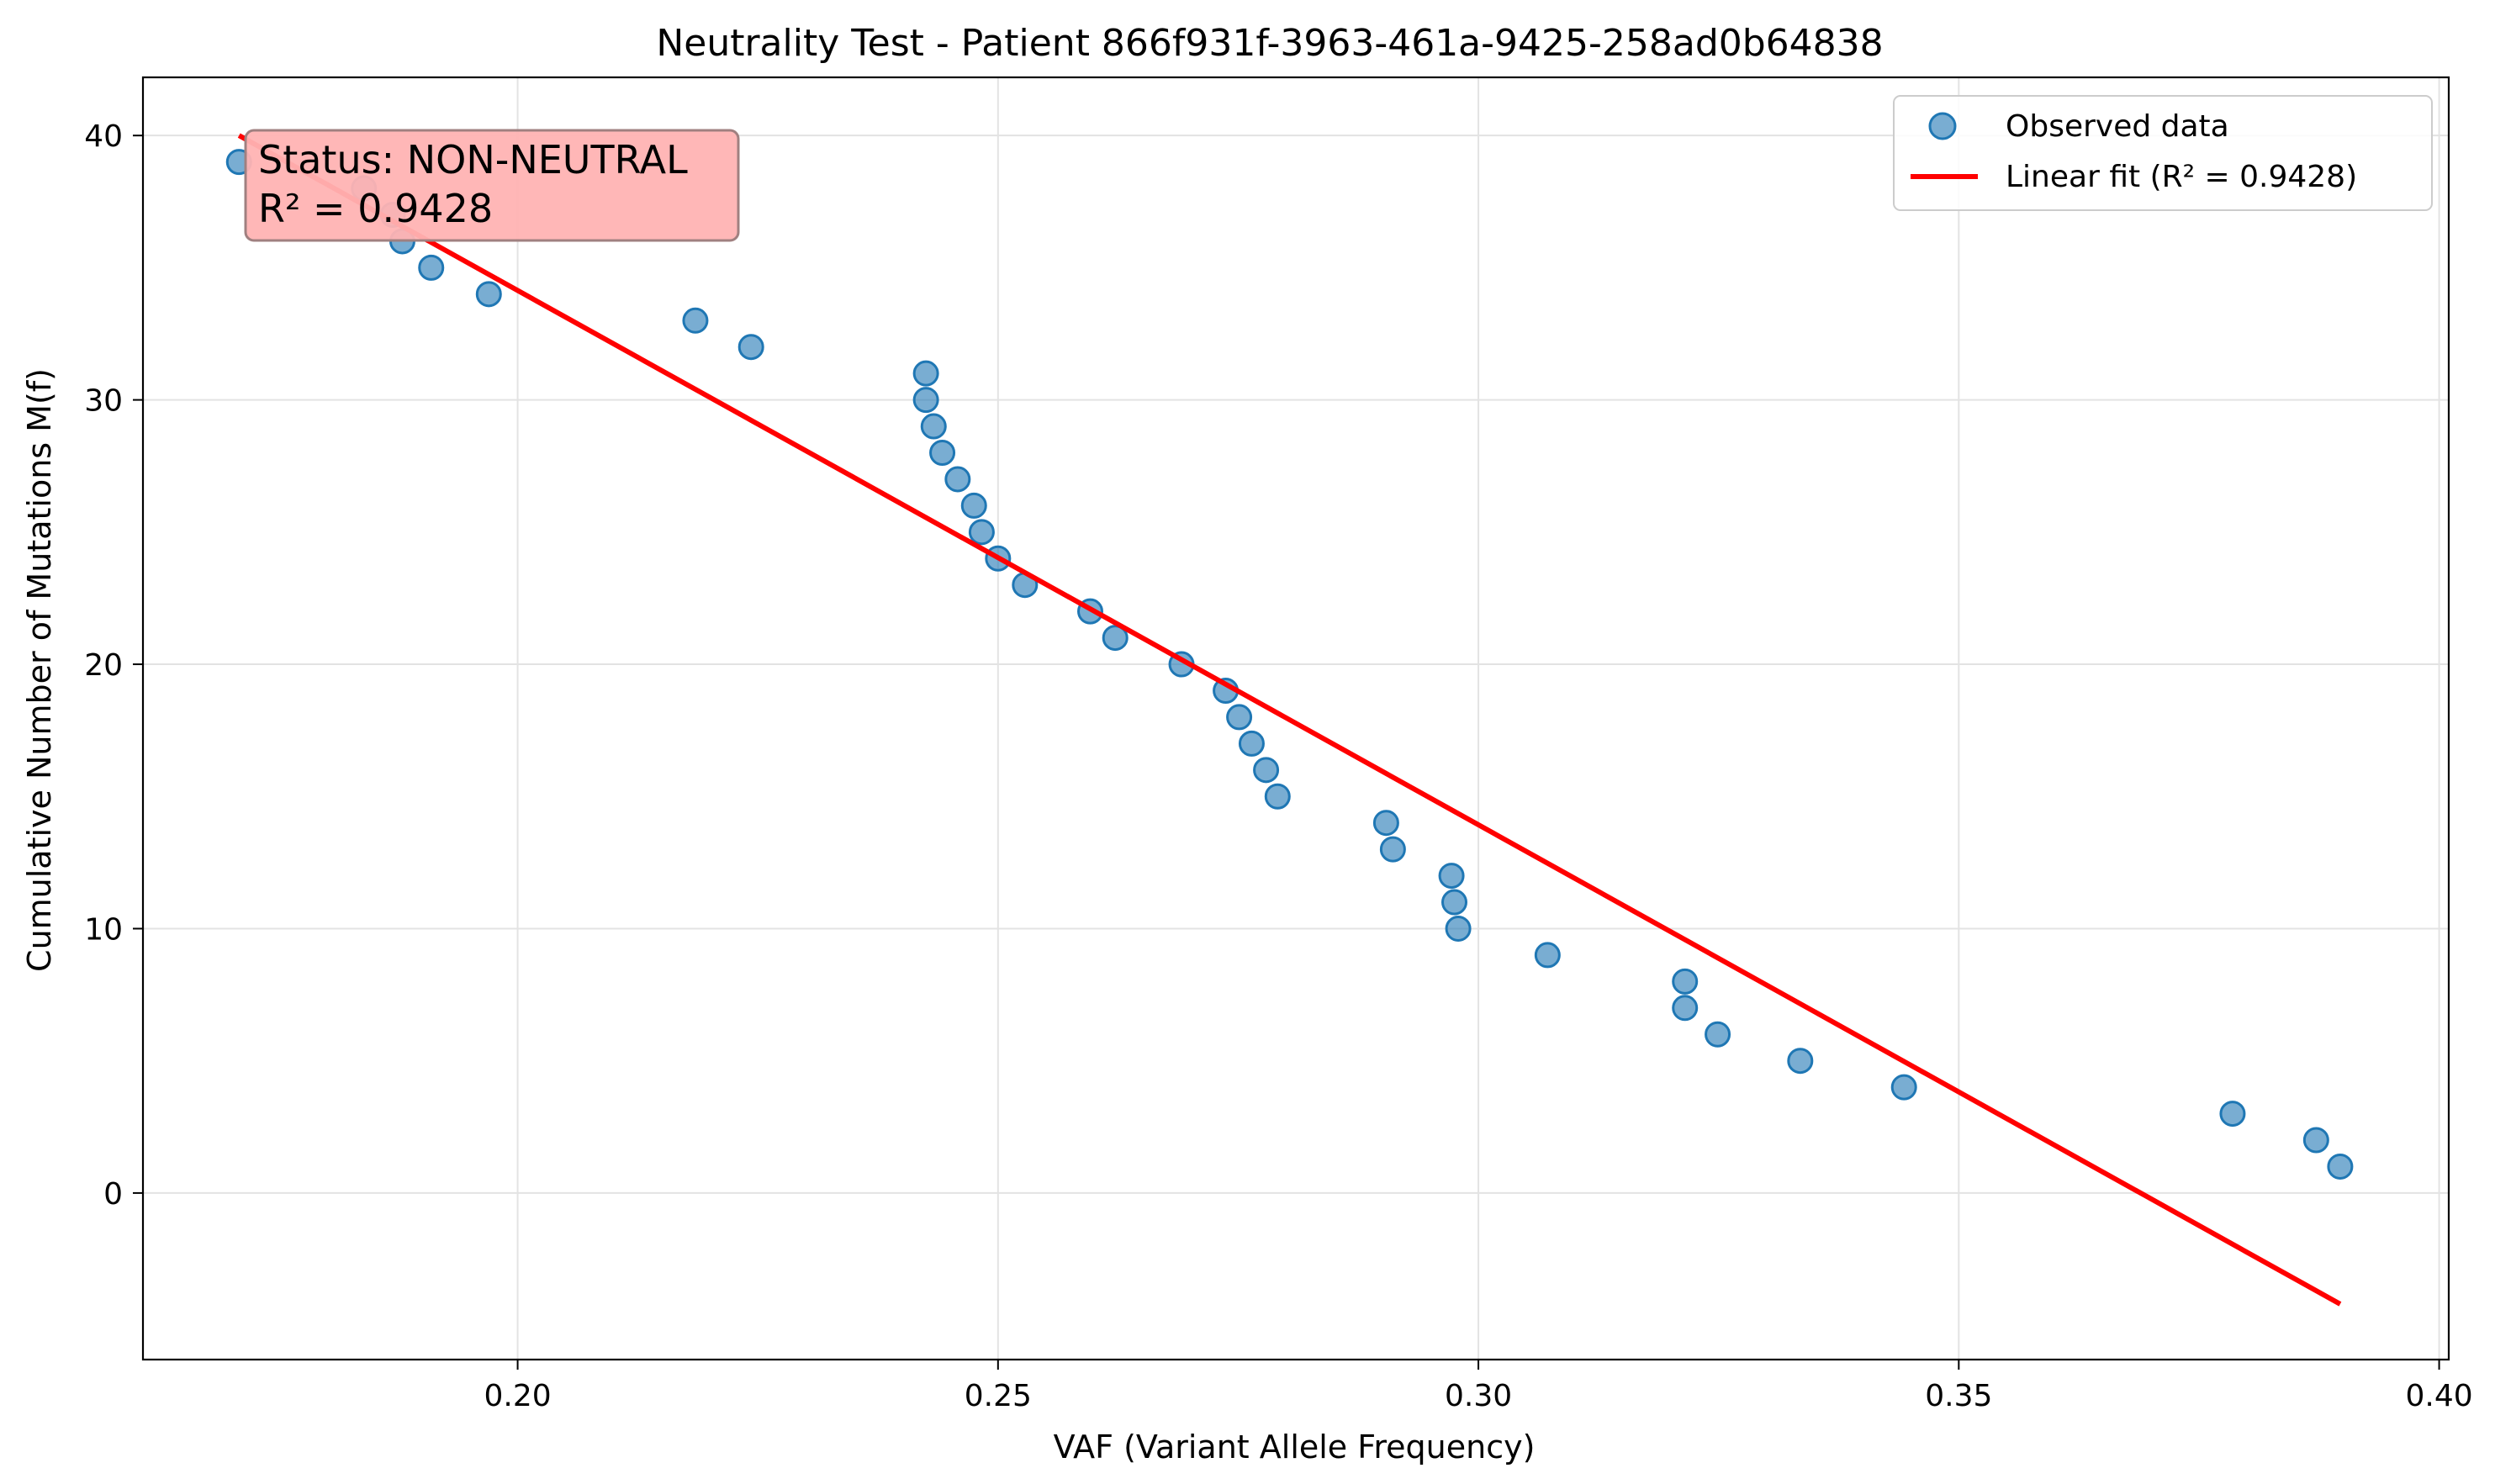 This screenshot has height=1484, width=2495. What do you see at coordinates (2117, 126) in the screenshot?
I see `legend-label-observed: Observed data` at bounding box center [2117, 126].